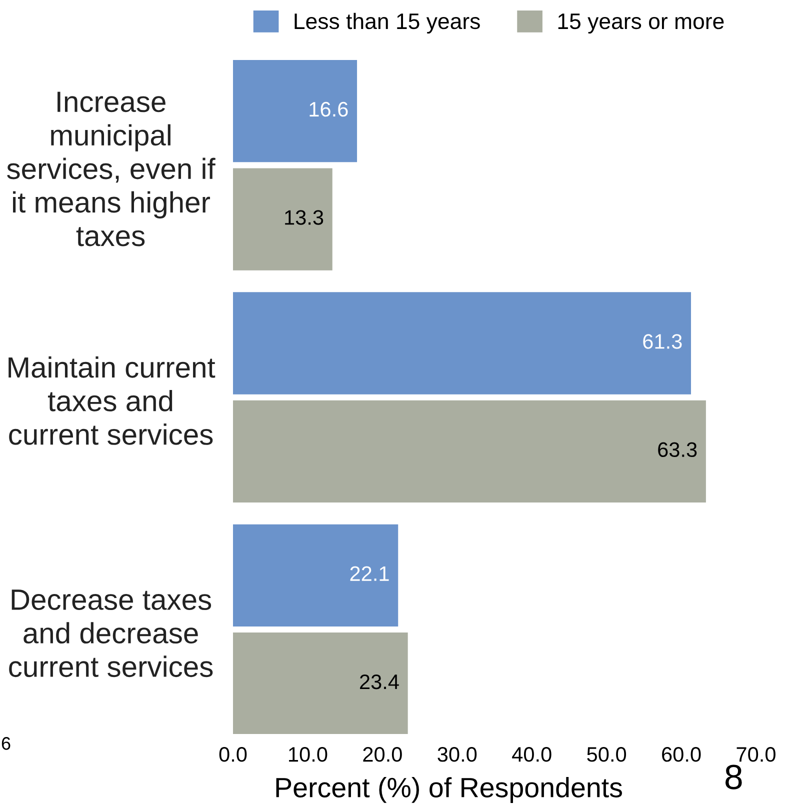  What do you see at coordinates (387, 23) in the screenshot?
I see `legend-label: Less than 15 years` at bounding box center [387, 23].